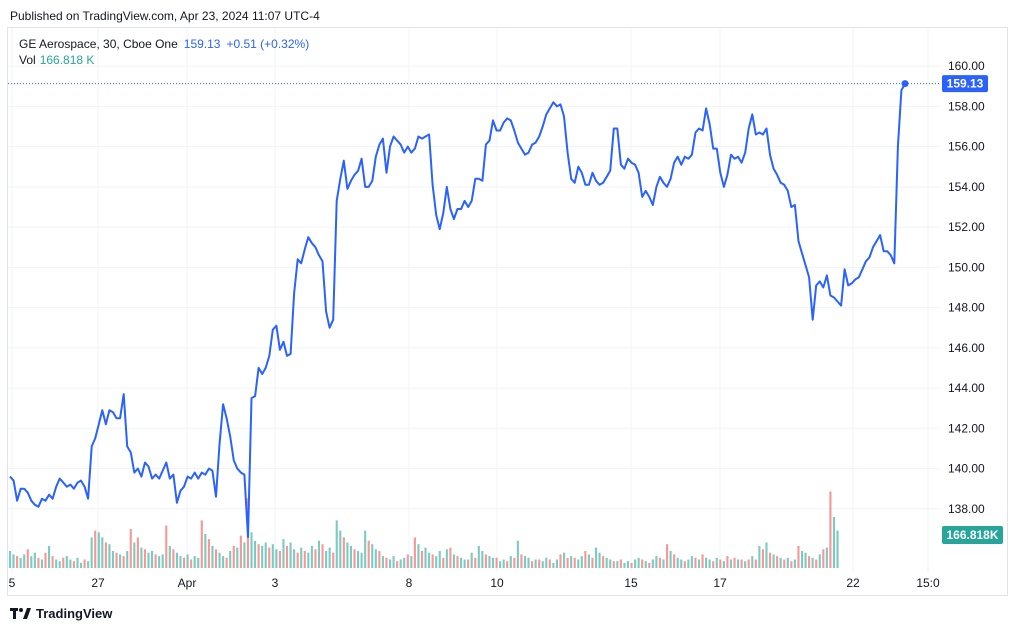  Describe the element at coordinates (720, 583) in the screenshot. I see `x-tick-label: 17` at that location.